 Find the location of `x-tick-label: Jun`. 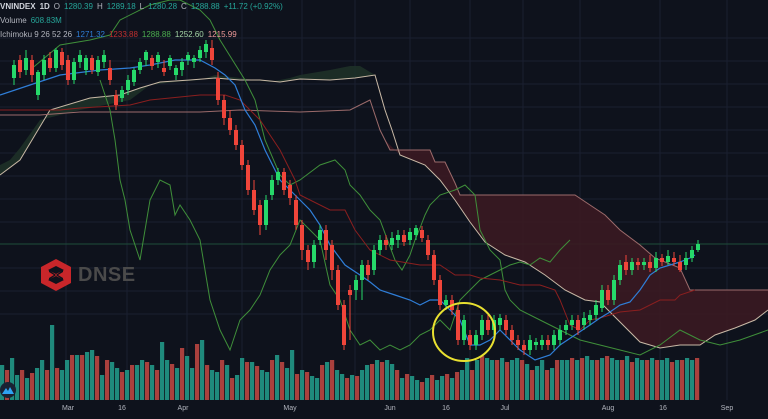

x-tick-label: Jun is located at coordinates (390, 408).